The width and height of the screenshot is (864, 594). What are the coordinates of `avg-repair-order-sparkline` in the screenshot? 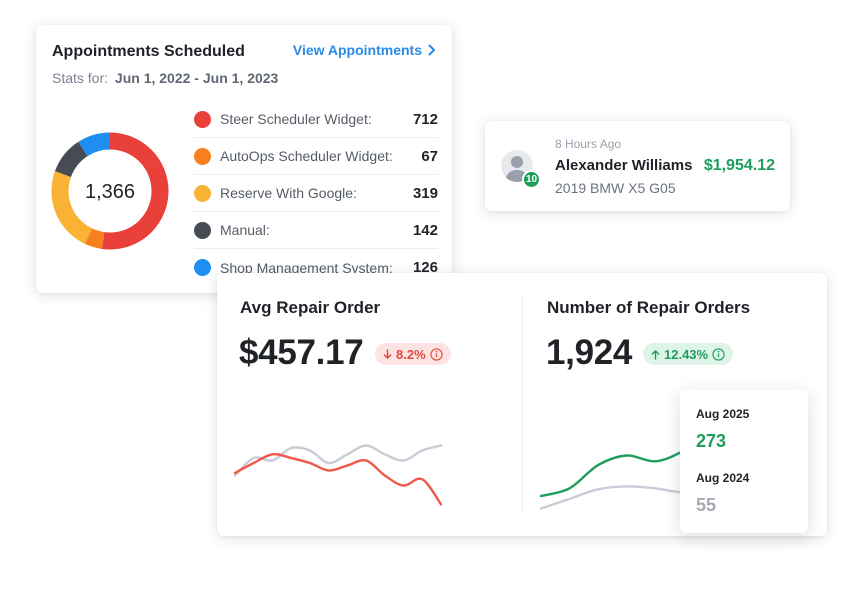 It's located at (338, 475).